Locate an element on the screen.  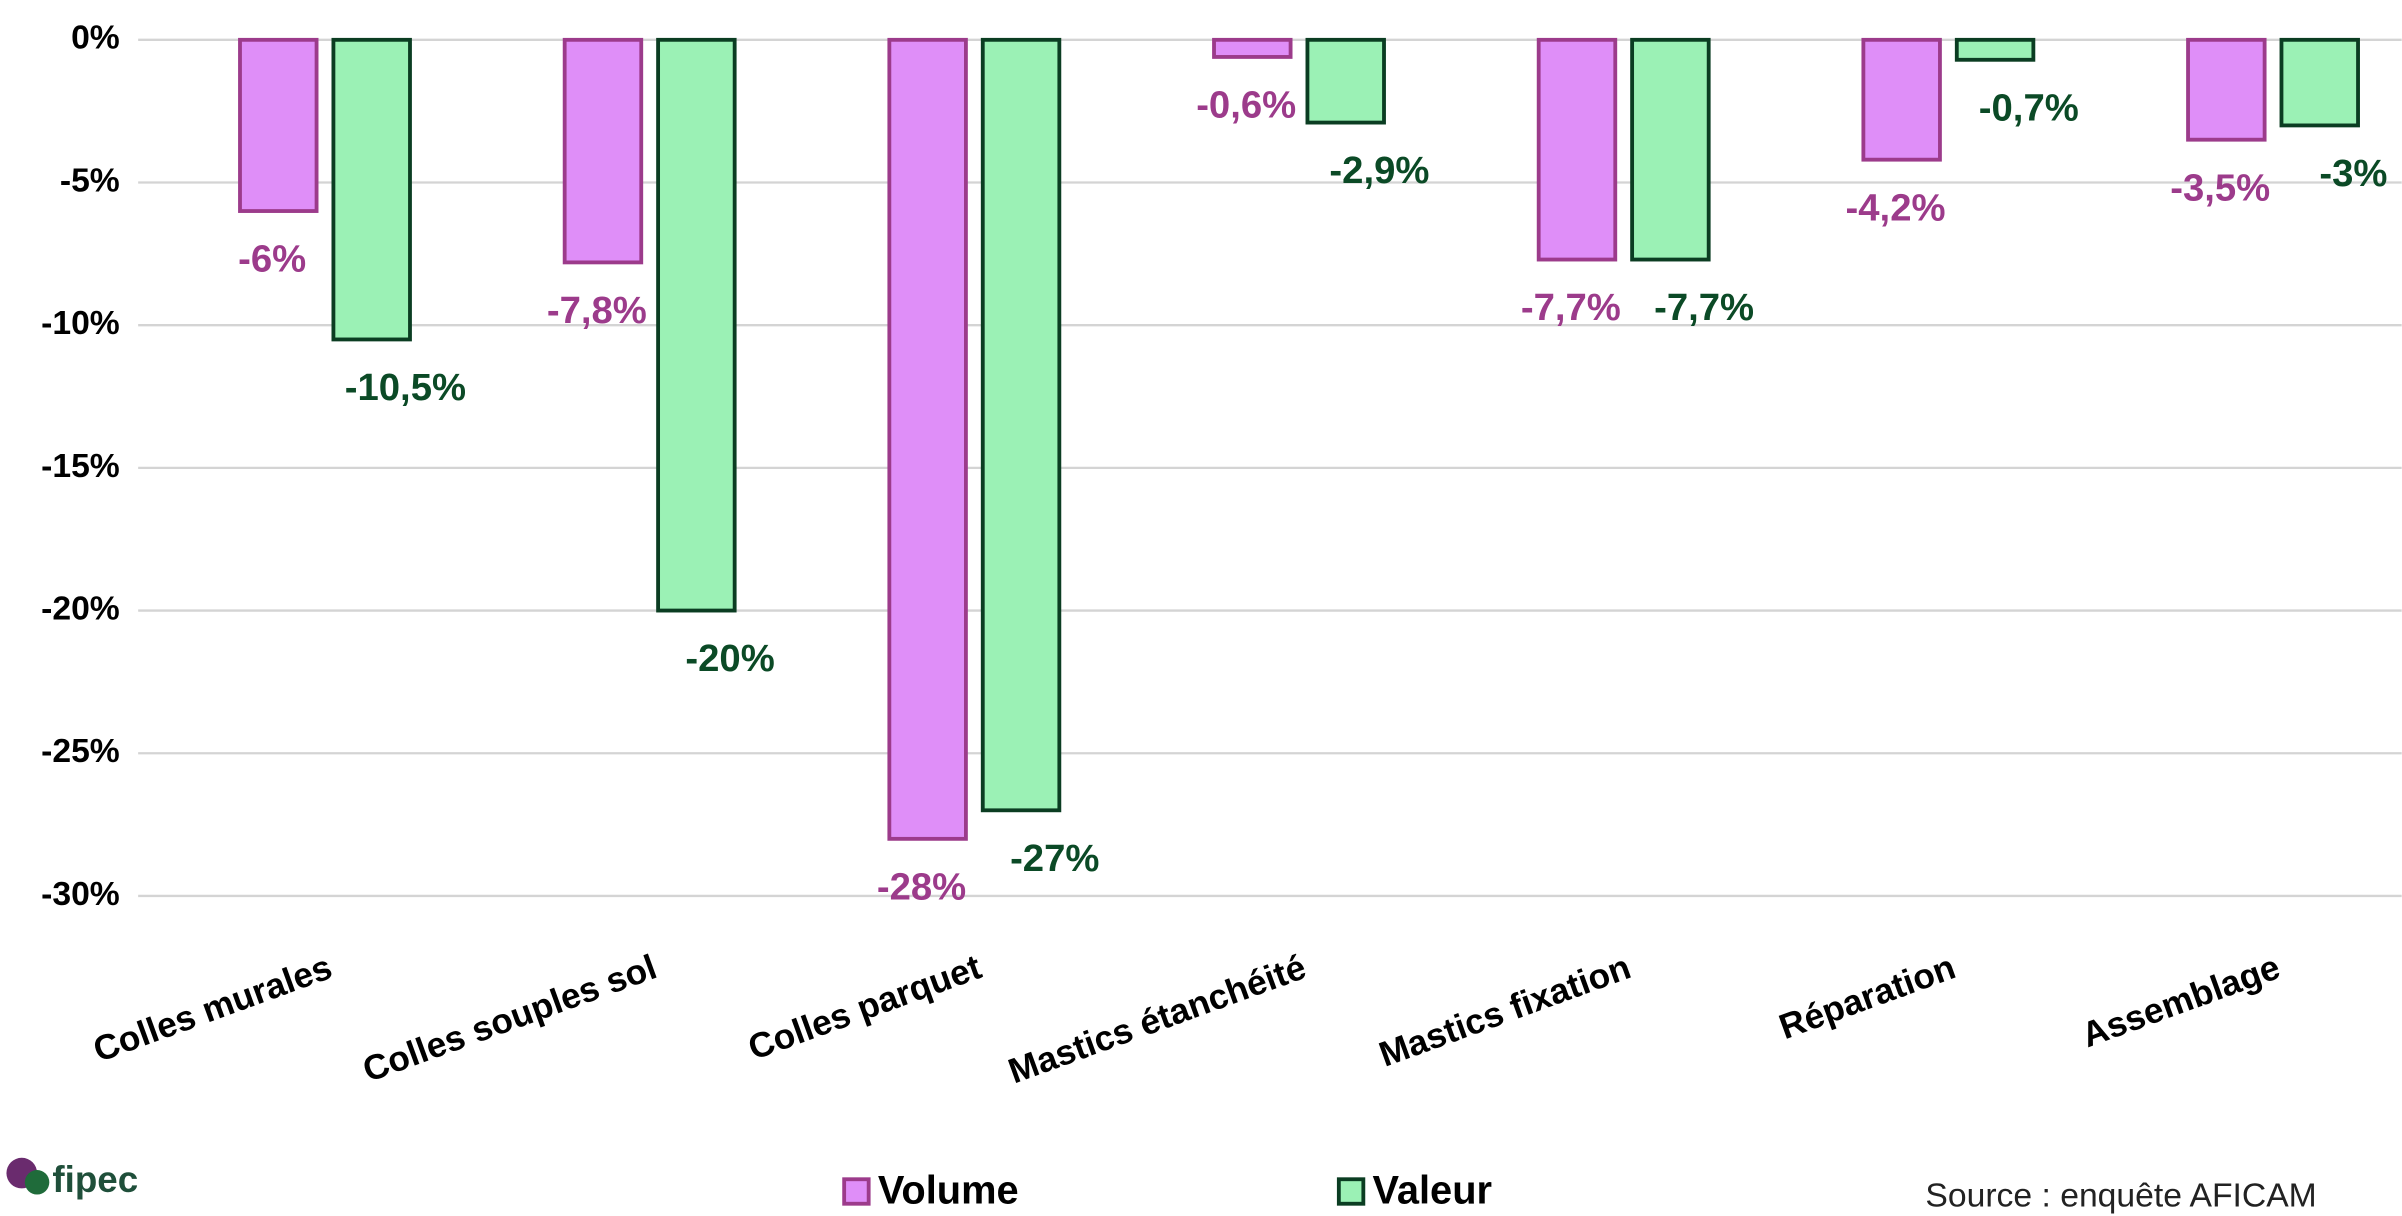
data-label: -7,8% is located at coordinates (597, 310).